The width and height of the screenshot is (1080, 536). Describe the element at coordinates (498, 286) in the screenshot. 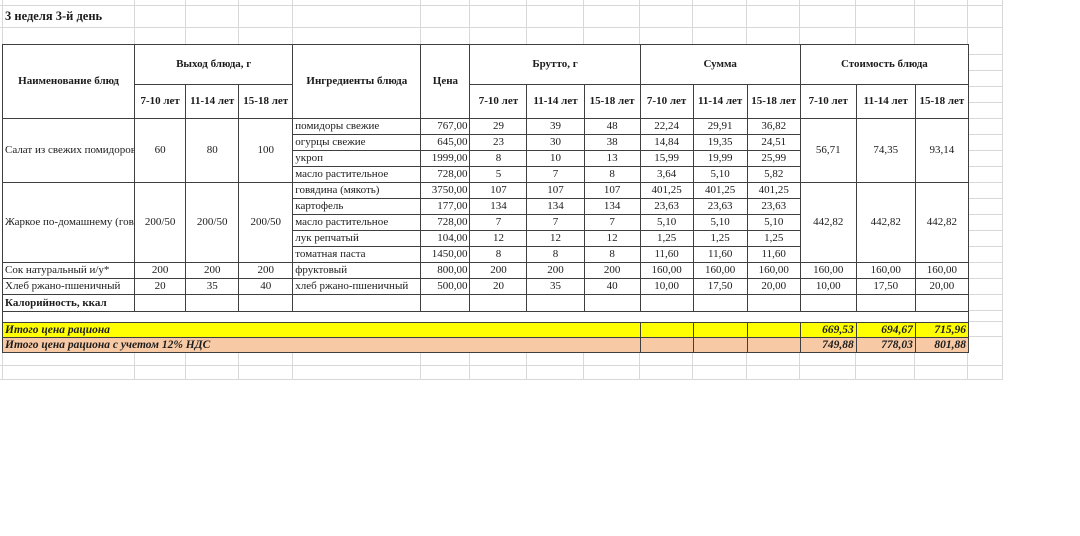

I see `gross-cell: 20` at that location.